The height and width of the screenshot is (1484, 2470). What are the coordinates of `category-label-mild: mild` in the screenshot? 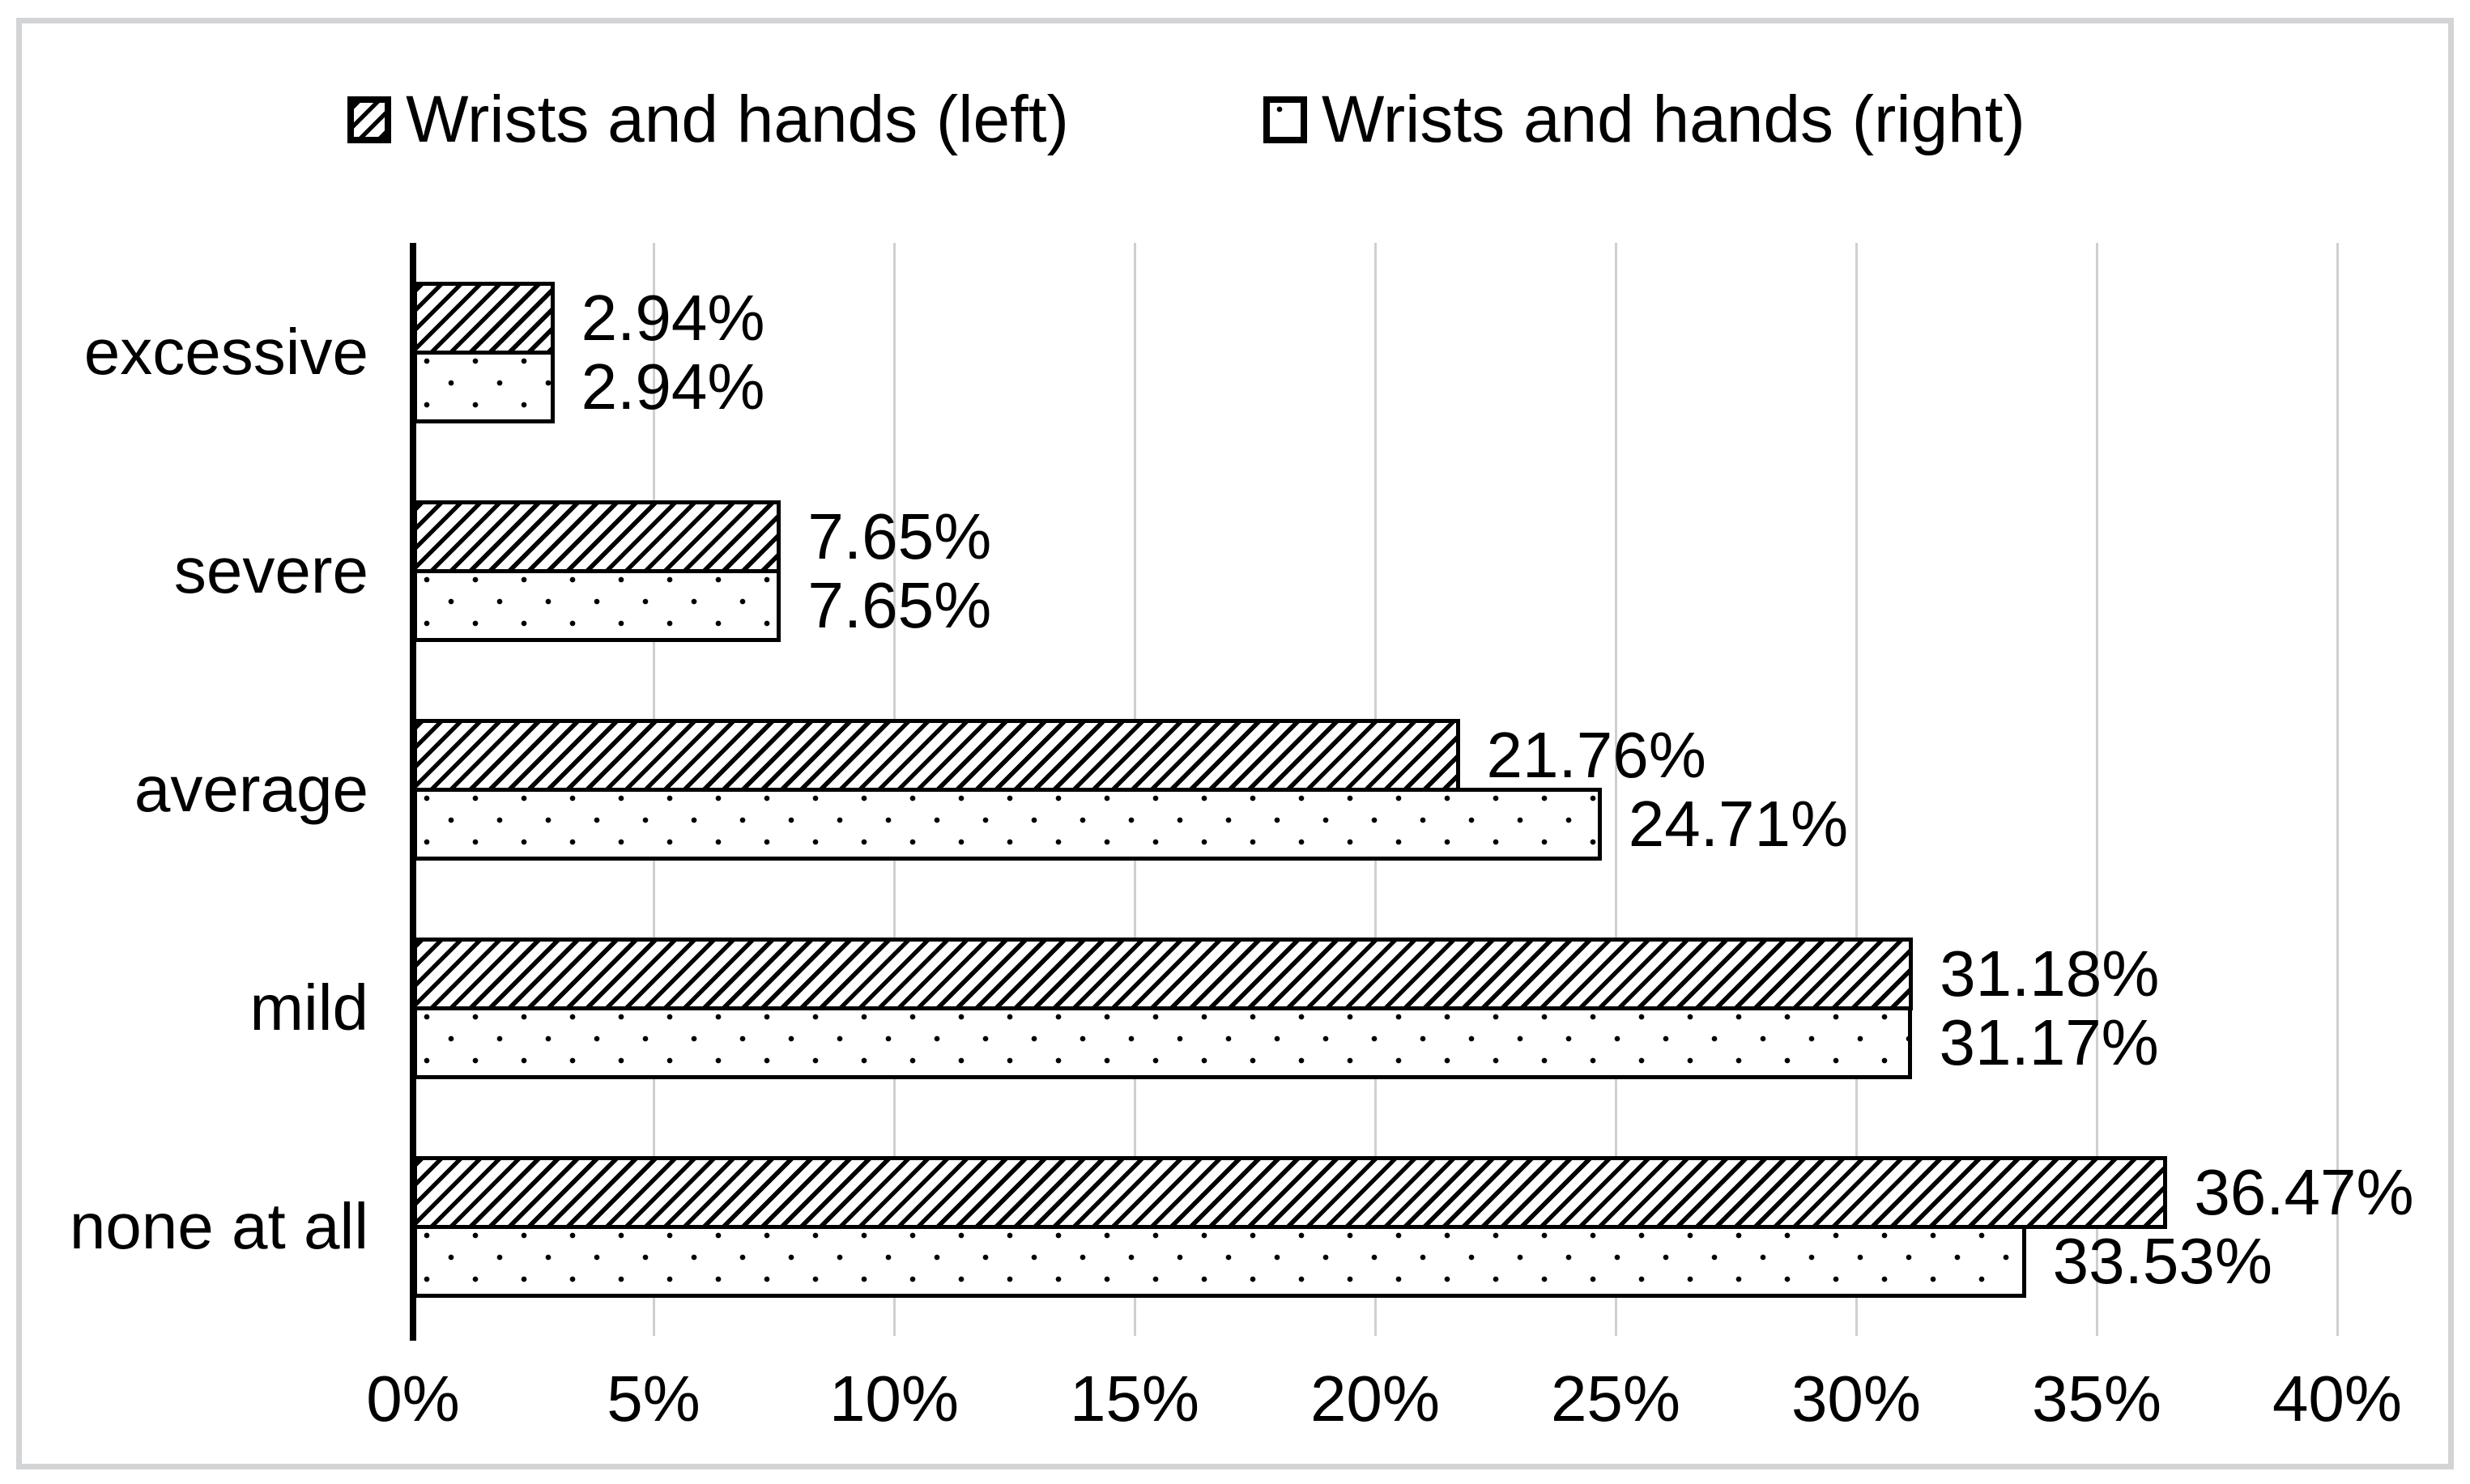 It's located at (308, 1008).